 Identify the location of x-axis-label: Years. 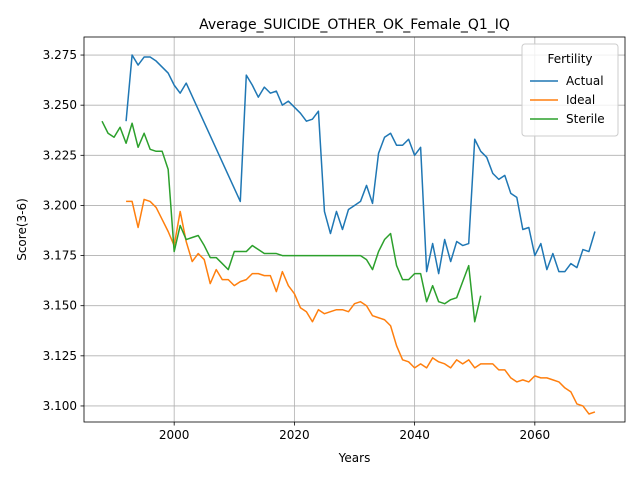
(354, 458).